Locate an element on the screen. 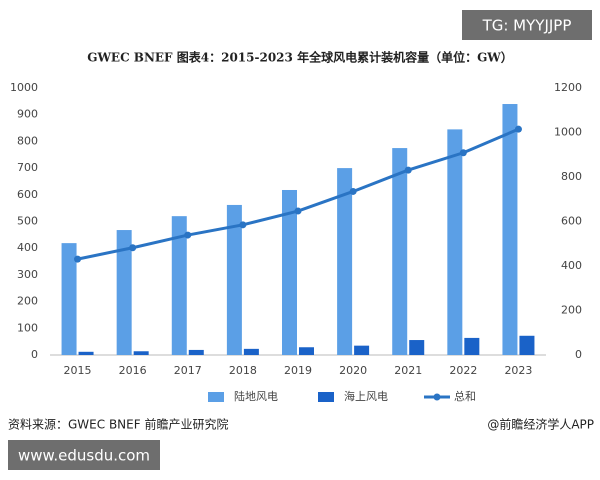 The height and width of the screenshot is (480, 600). legend-label: 海上风电 is located at coordinates (366, 396).